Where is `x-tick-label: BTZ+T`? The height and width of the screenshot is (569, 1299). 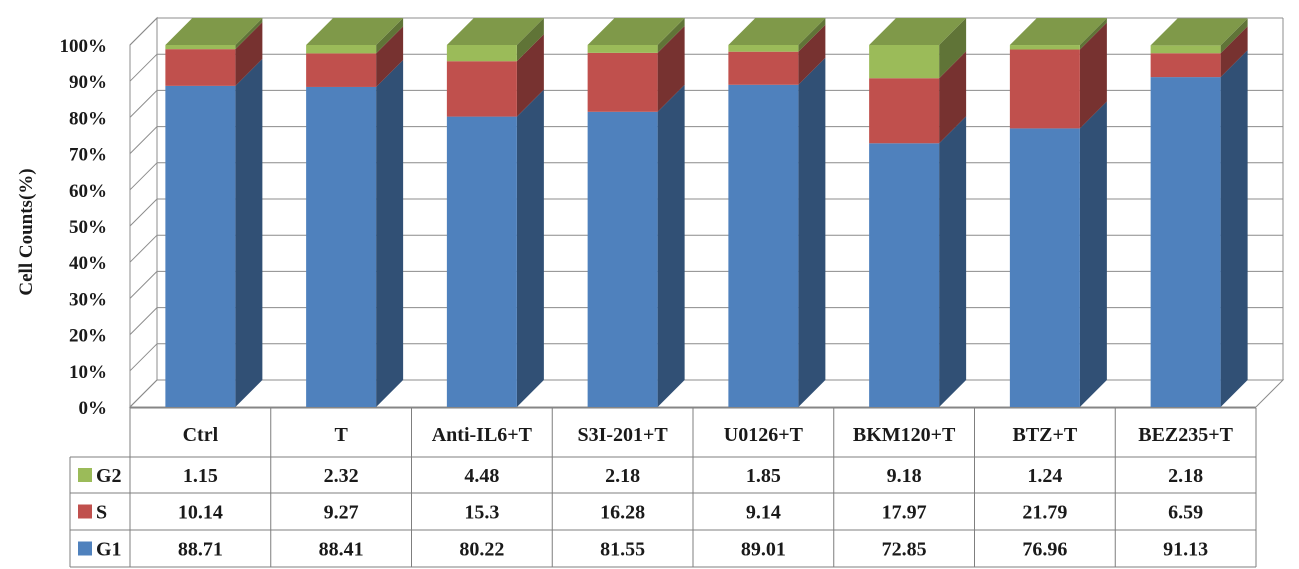
x-tick-label: BTZ+T is located at coordinates (1044, 435).